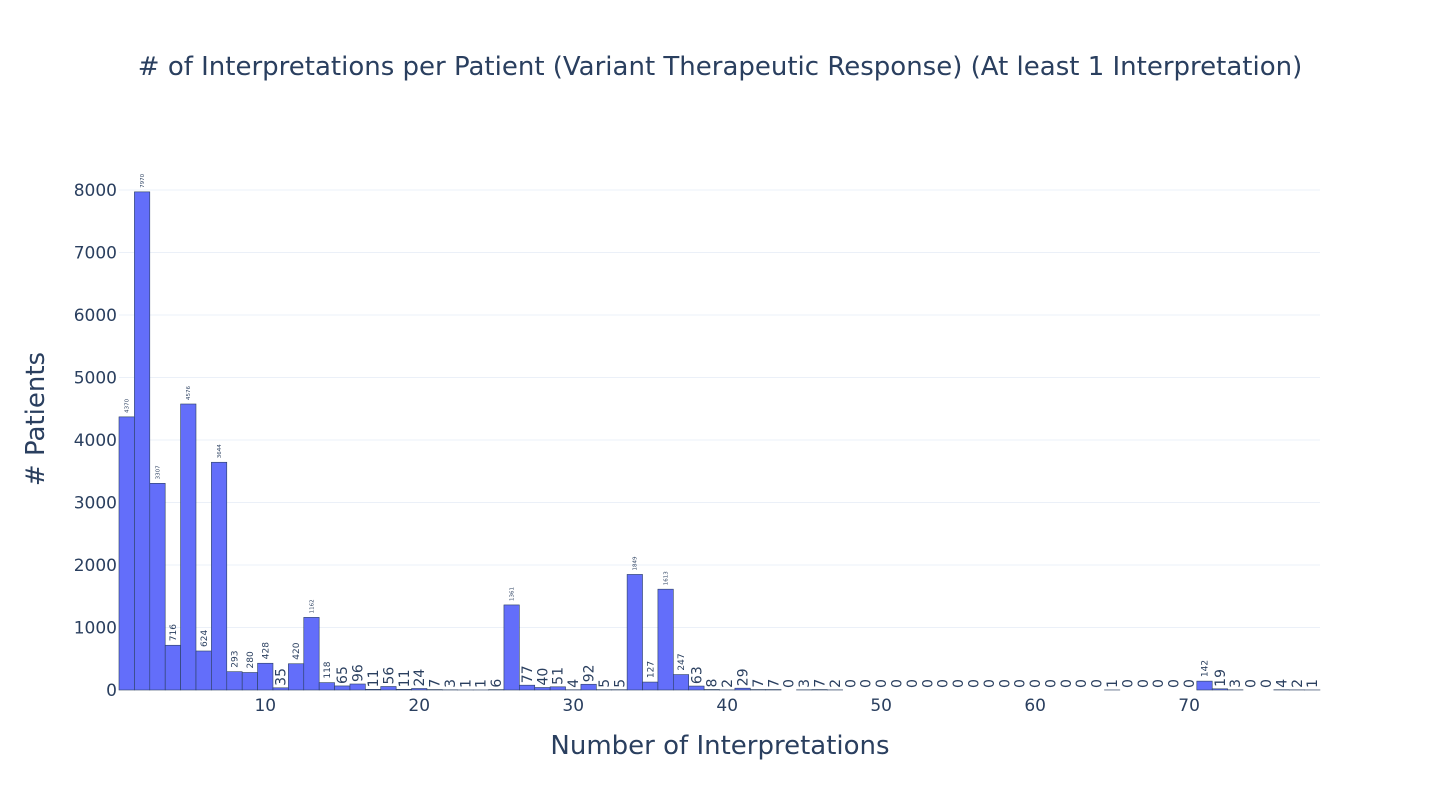 The width and height of the screenshot is (1440, 810). I want to click on y-tick-label: 8000, so click(95, 191).